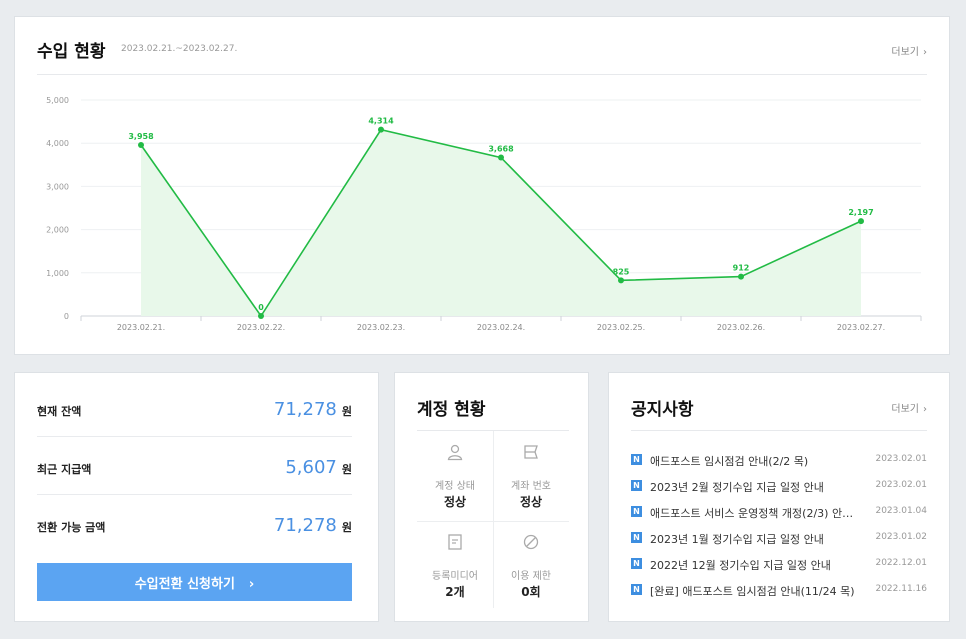  Describe the element at coordinates (141, 327) in the screenshot. I see `x-tick-label: 2023.02.21.` at that location.